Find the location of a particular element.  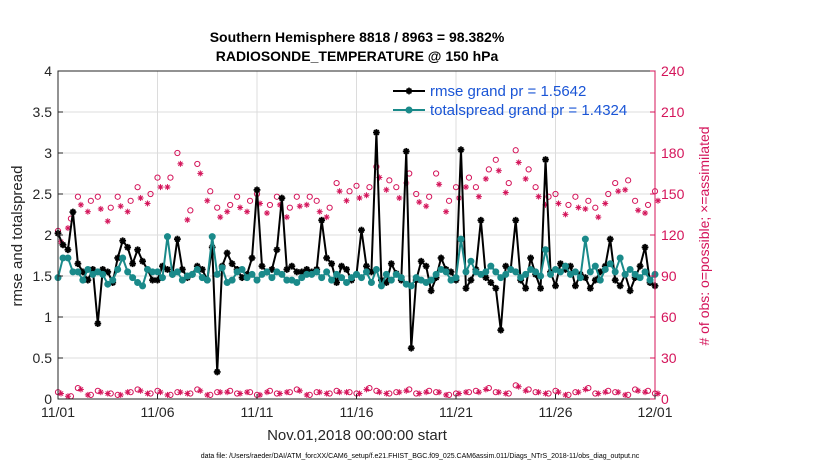

y-right-tick-label: 30 is located at coordinates (669, 358).